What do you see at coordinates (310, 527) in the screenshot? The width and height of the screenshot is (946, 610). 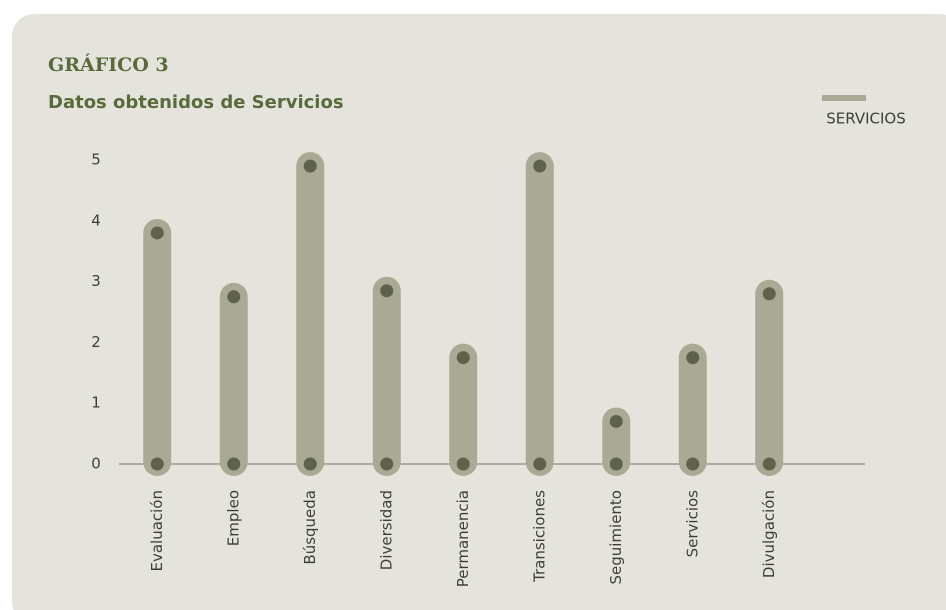 I see `x-tick-label: Búsqueda` at bounding box center [310, 527].